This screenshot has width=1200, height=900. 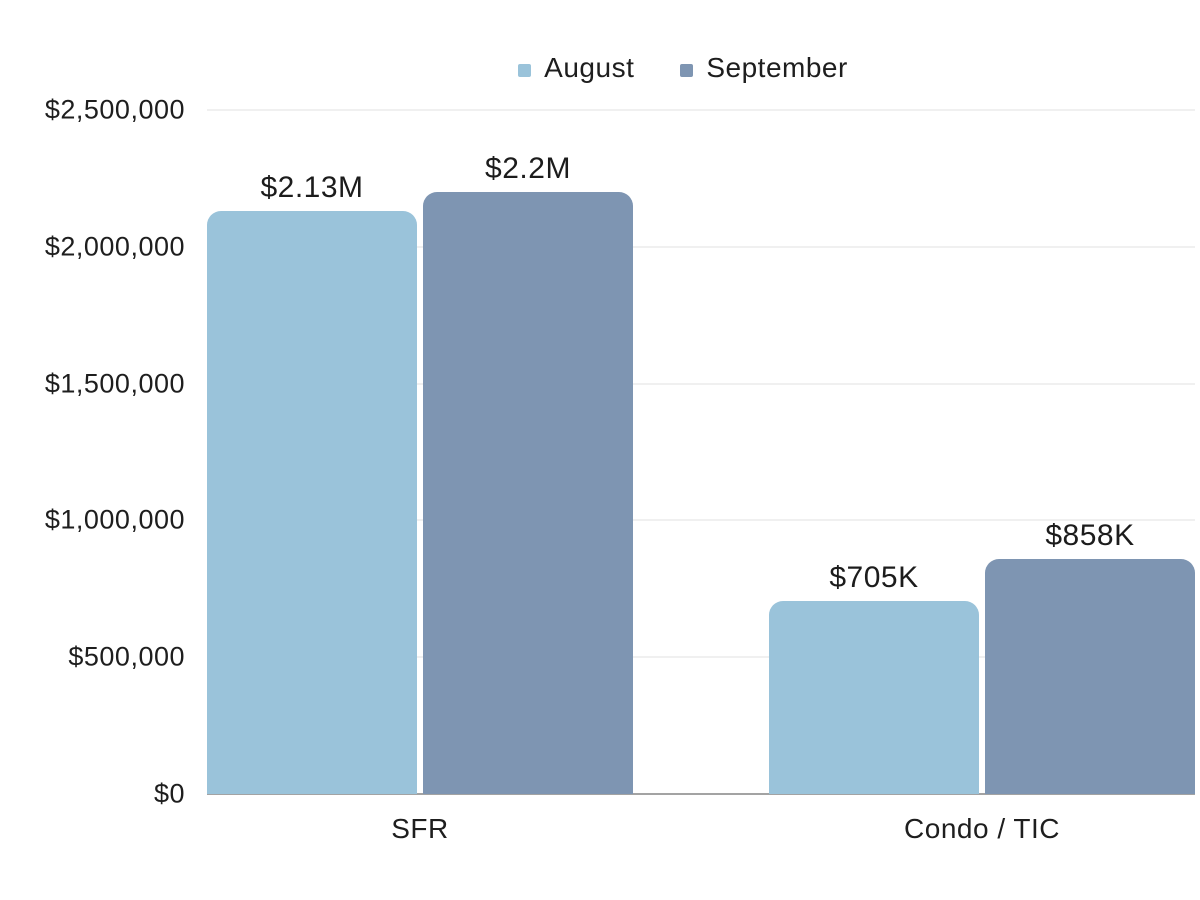 I want to click on bar-value-label: $705K, so click(x=874, y=578).